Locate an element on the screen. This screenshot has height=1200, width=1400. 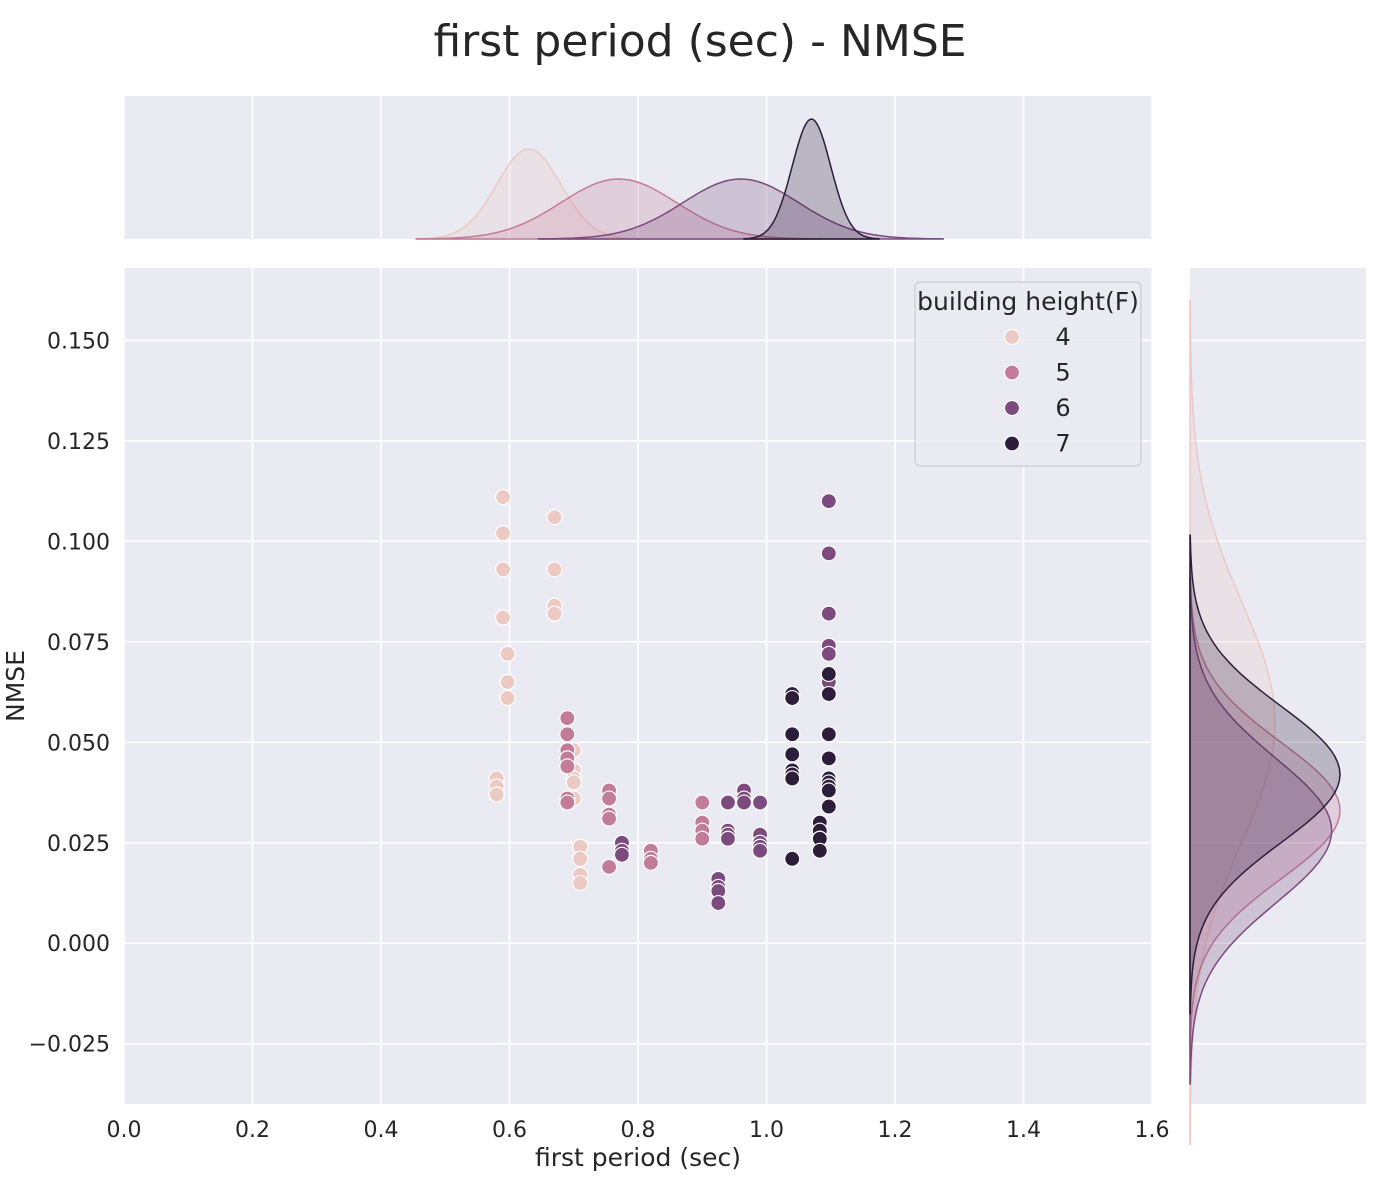
x-tick-label: 0.6 is located at coordinates (509, 1130).